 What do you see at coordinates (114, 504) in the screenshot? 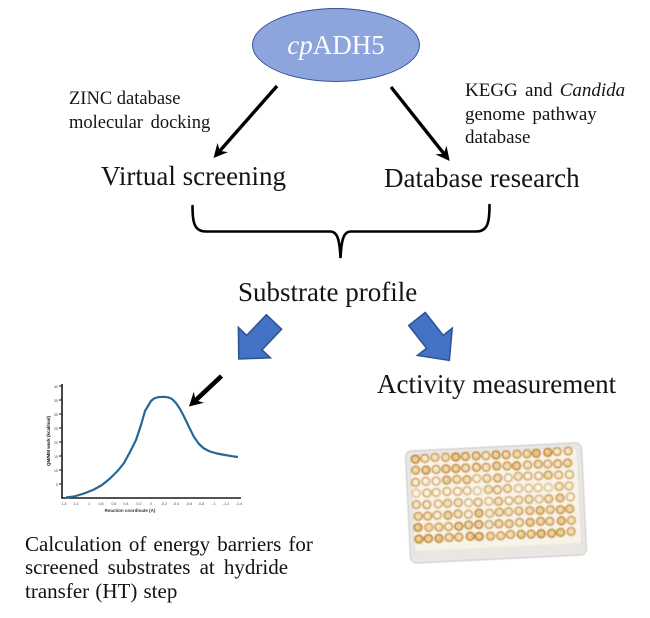
I see `svg-text: 0.6` at bounding box center [114, 504].